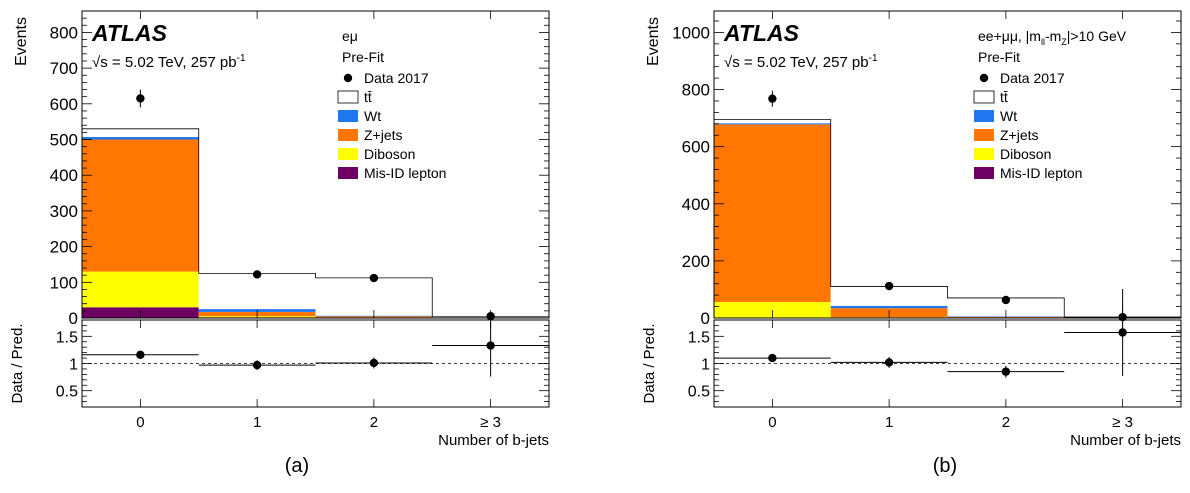  Describe the element at coordinates (1097, 36) in the screenshot. I see `channel-end: |>10 GeV` at that location.